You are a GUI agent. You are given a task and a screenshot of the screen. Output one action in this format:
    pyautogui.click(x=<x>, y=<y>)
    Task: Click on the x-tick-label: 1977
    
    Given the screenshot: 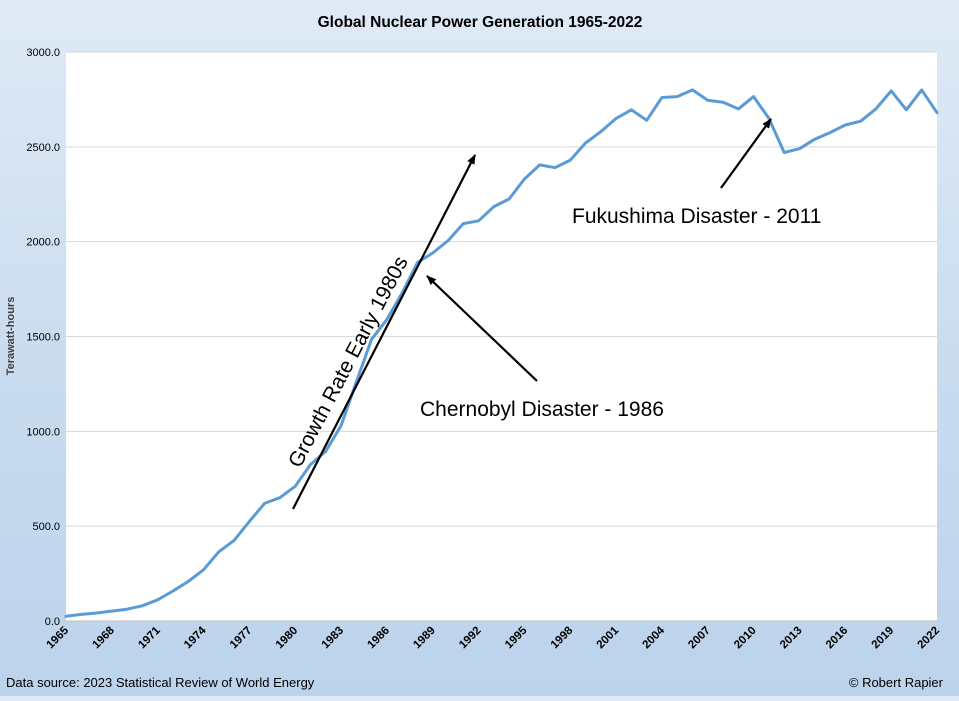 What is the action you would take?
    pyautogui.click(x=241, y=638)
    